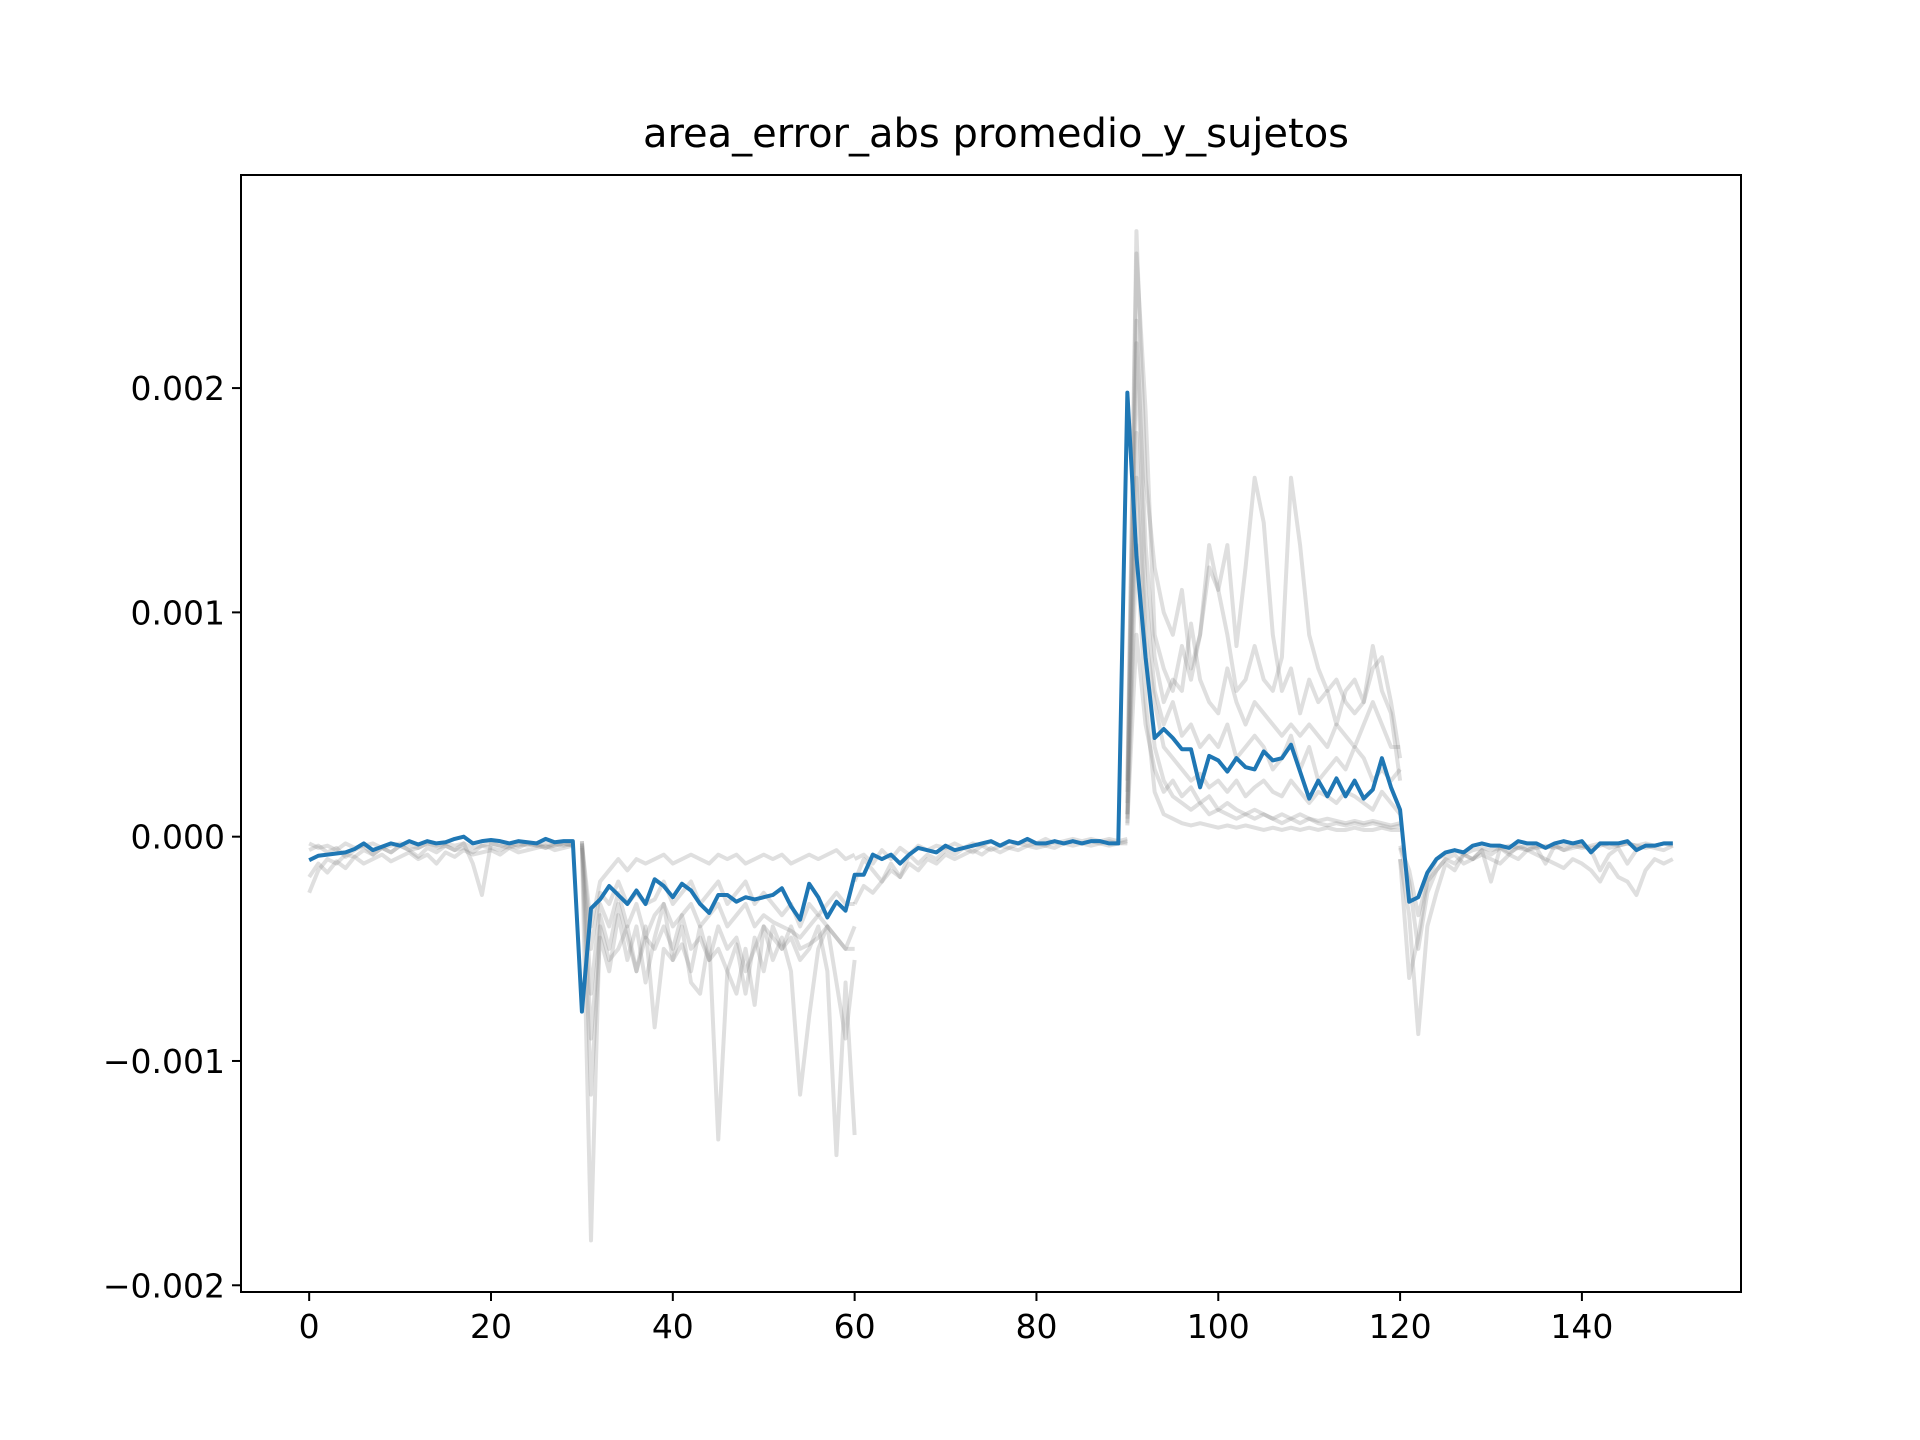 This screenshot has height=1440, width=1920. What do you see at coordinates (956, 1319) in the screenshot?
I see `x-axis: 0 20 40 60 80 100 120 140` at bounding box center [956, 1319].